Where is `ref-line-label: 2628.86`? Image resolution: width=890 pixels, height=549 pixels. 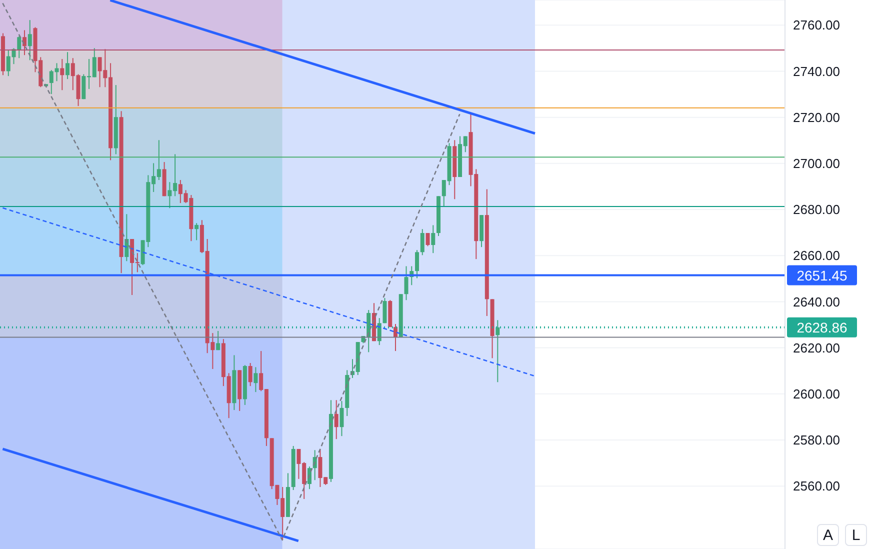
ref-line-label: 2628.86 is located at coordinates (822, 327).